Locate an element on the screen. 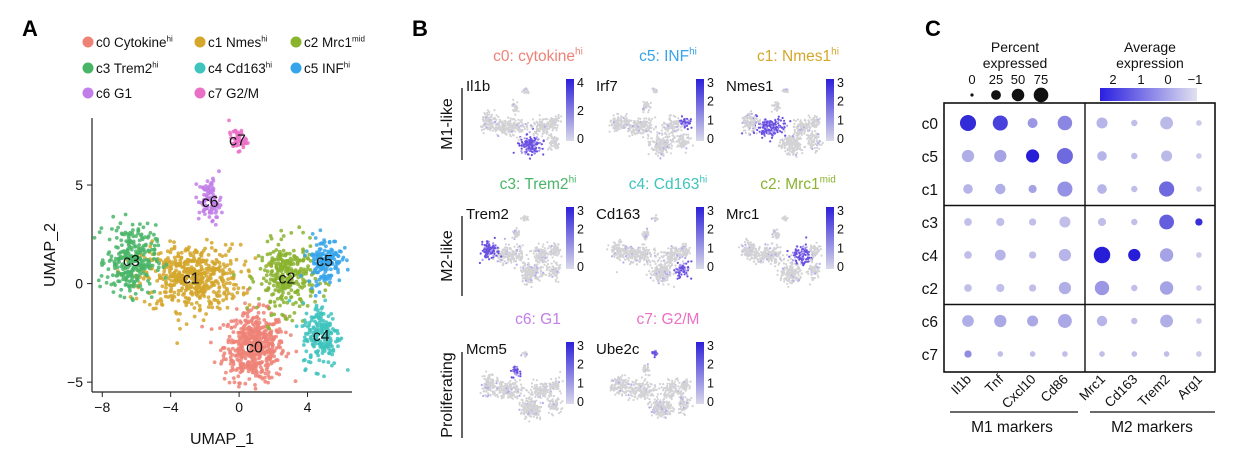 The height and width of the screenshot is (454, 1252). colorbar-irf7 is located at coordinates (700, 110).